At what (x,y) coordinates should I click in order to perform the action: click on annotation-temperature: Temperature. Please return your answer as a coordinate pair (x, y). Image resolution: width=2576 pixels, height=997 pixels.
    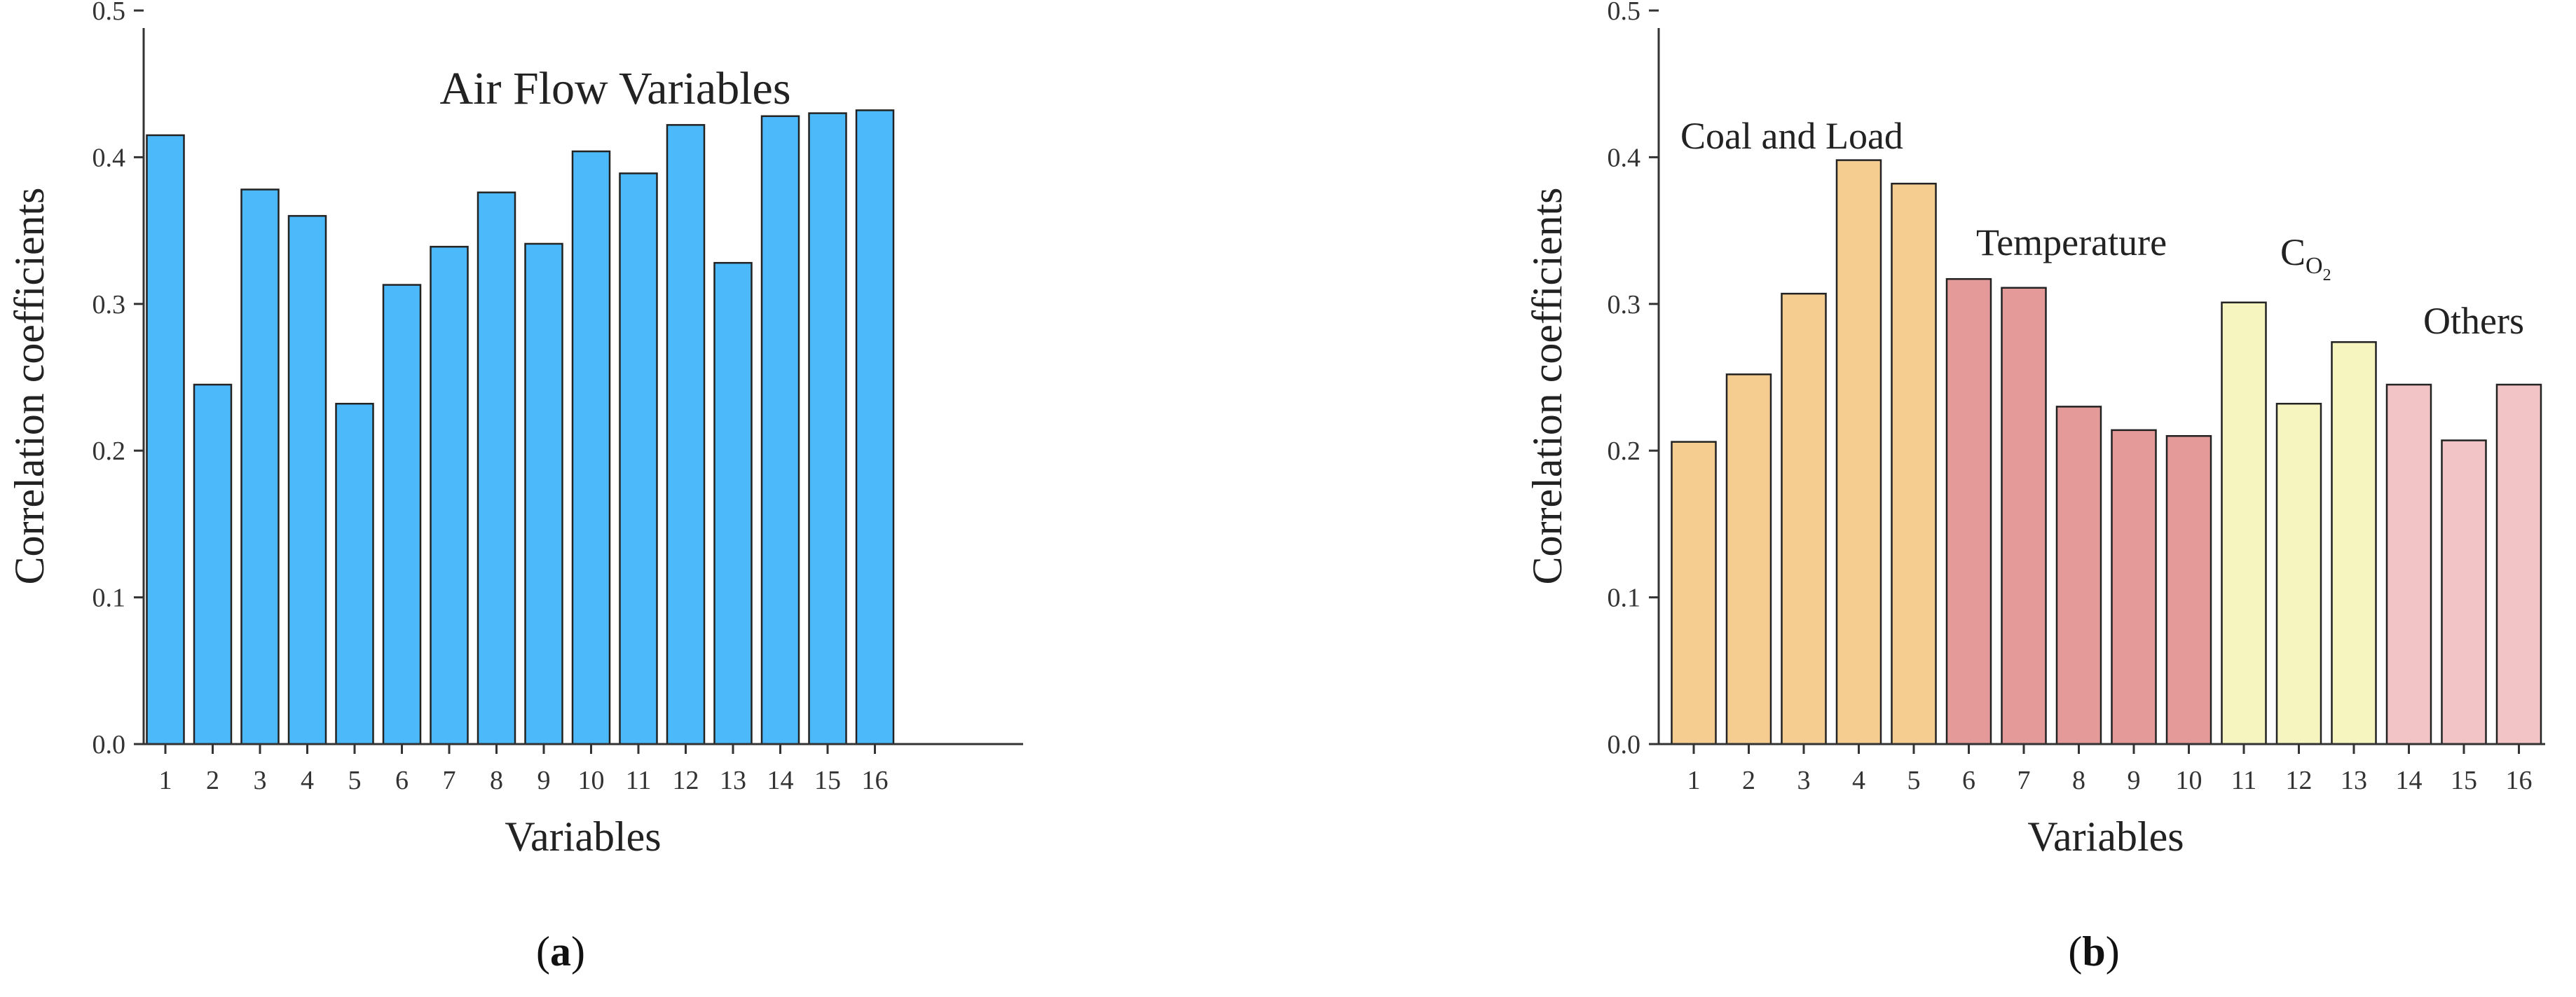
    Looking at the image, I should click on (2071, 242).